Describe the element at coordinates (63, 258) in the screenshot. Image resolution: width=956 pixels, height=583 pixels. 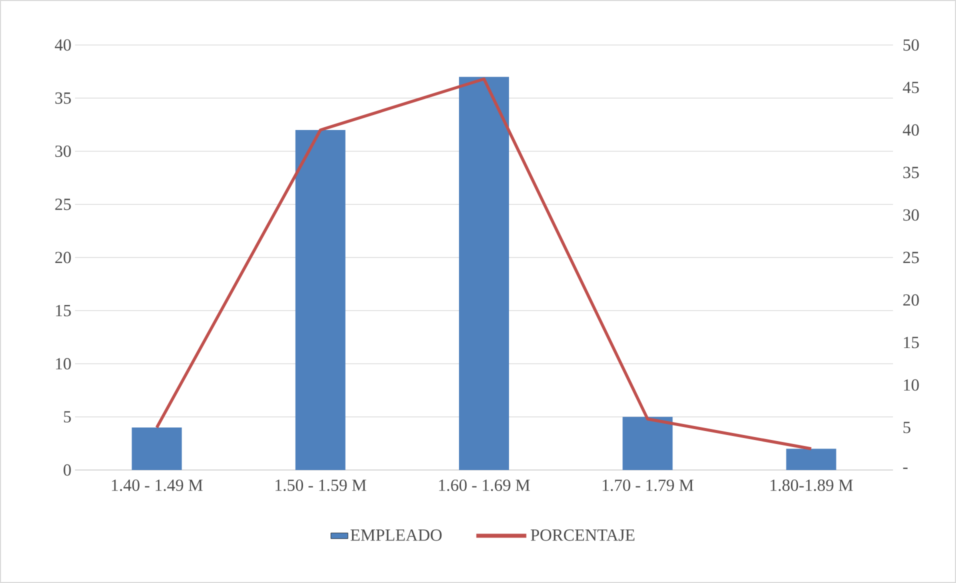
I see `y-tick-label: 20` at that location.